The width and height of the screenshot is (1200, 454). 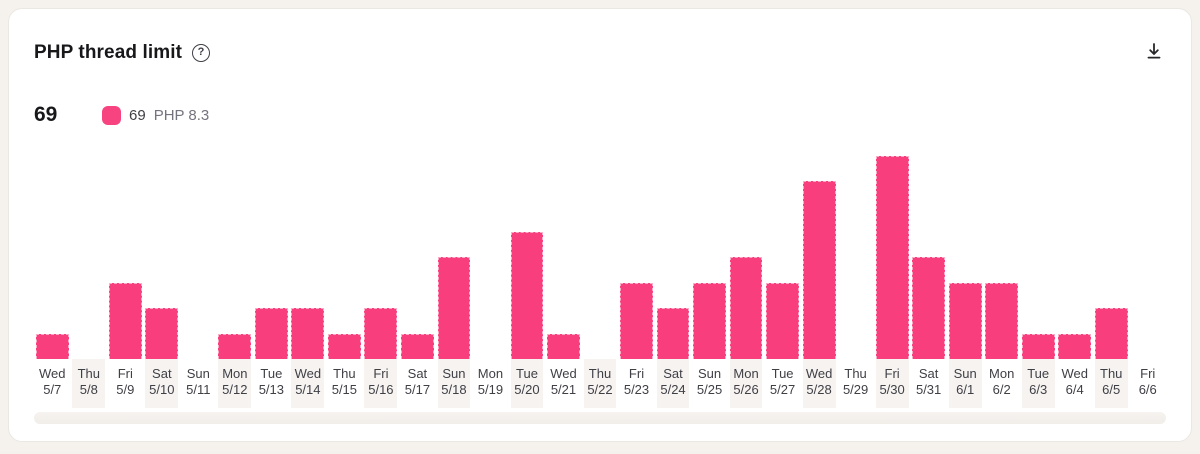 What do you see at coordinates (271, 333) in the screenshot?
I see `bar-5/13` at bounding box center [271, 333].